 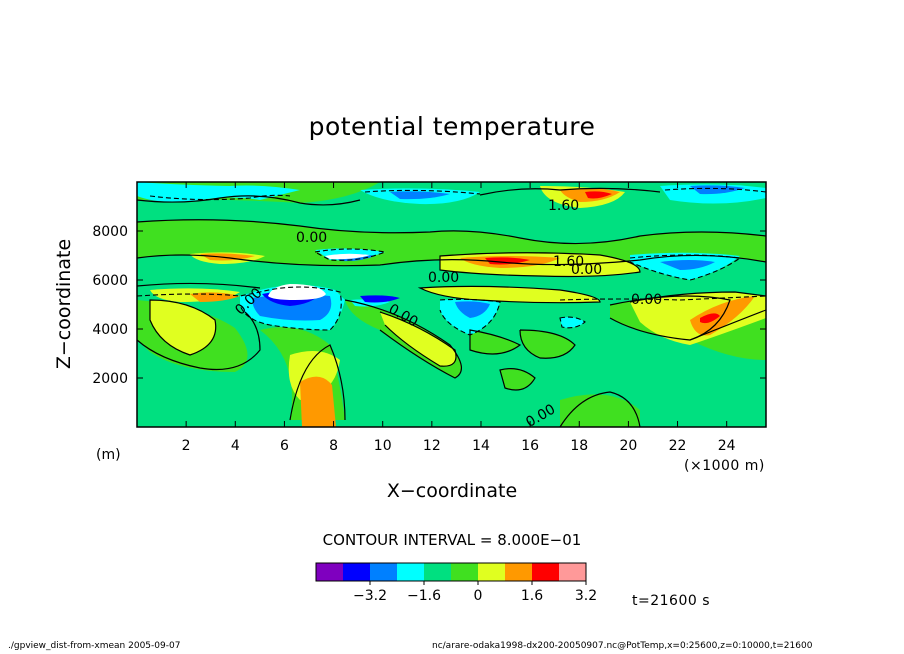 I want to click on footer-left: ./gpview_dist-from-xmean 2005-09-07, so click(x=94, y=646).